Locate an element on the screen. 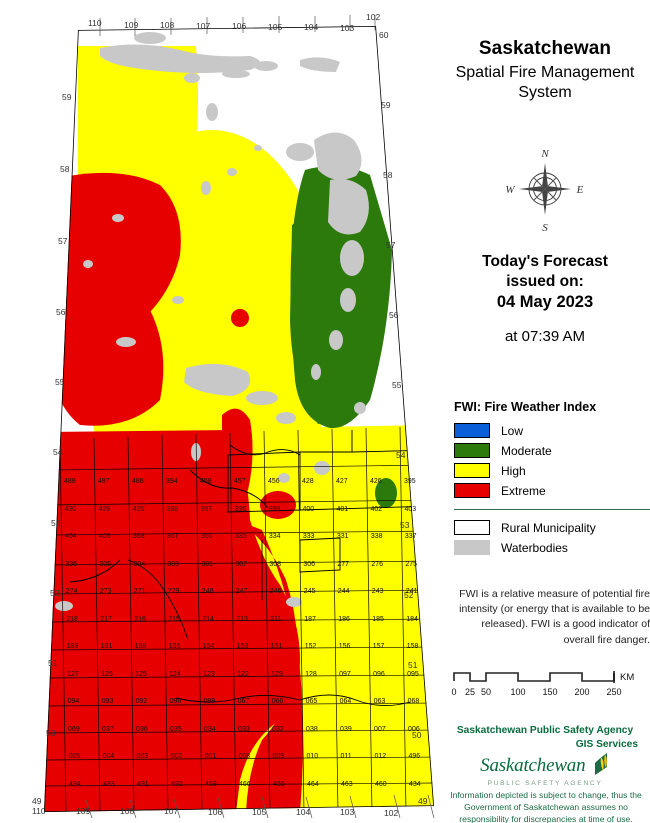  rm-number-label: 095 is located at coordinates (413, 674).